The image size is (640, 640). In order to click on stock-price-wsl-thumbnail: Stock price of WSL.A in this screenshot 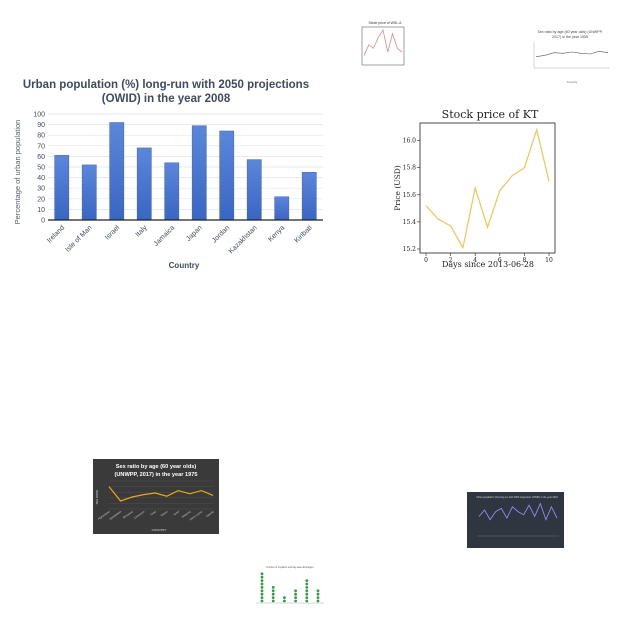, I will do `click(382, 45)`.